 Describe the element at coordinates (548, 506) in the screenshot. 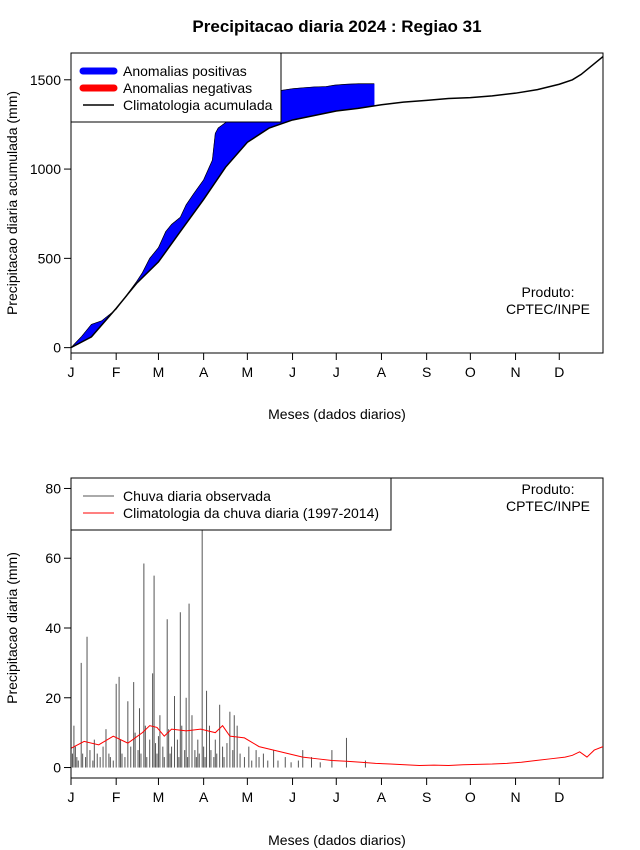

I see `bottom-note-line2: CPTEC/INPE` at that location.